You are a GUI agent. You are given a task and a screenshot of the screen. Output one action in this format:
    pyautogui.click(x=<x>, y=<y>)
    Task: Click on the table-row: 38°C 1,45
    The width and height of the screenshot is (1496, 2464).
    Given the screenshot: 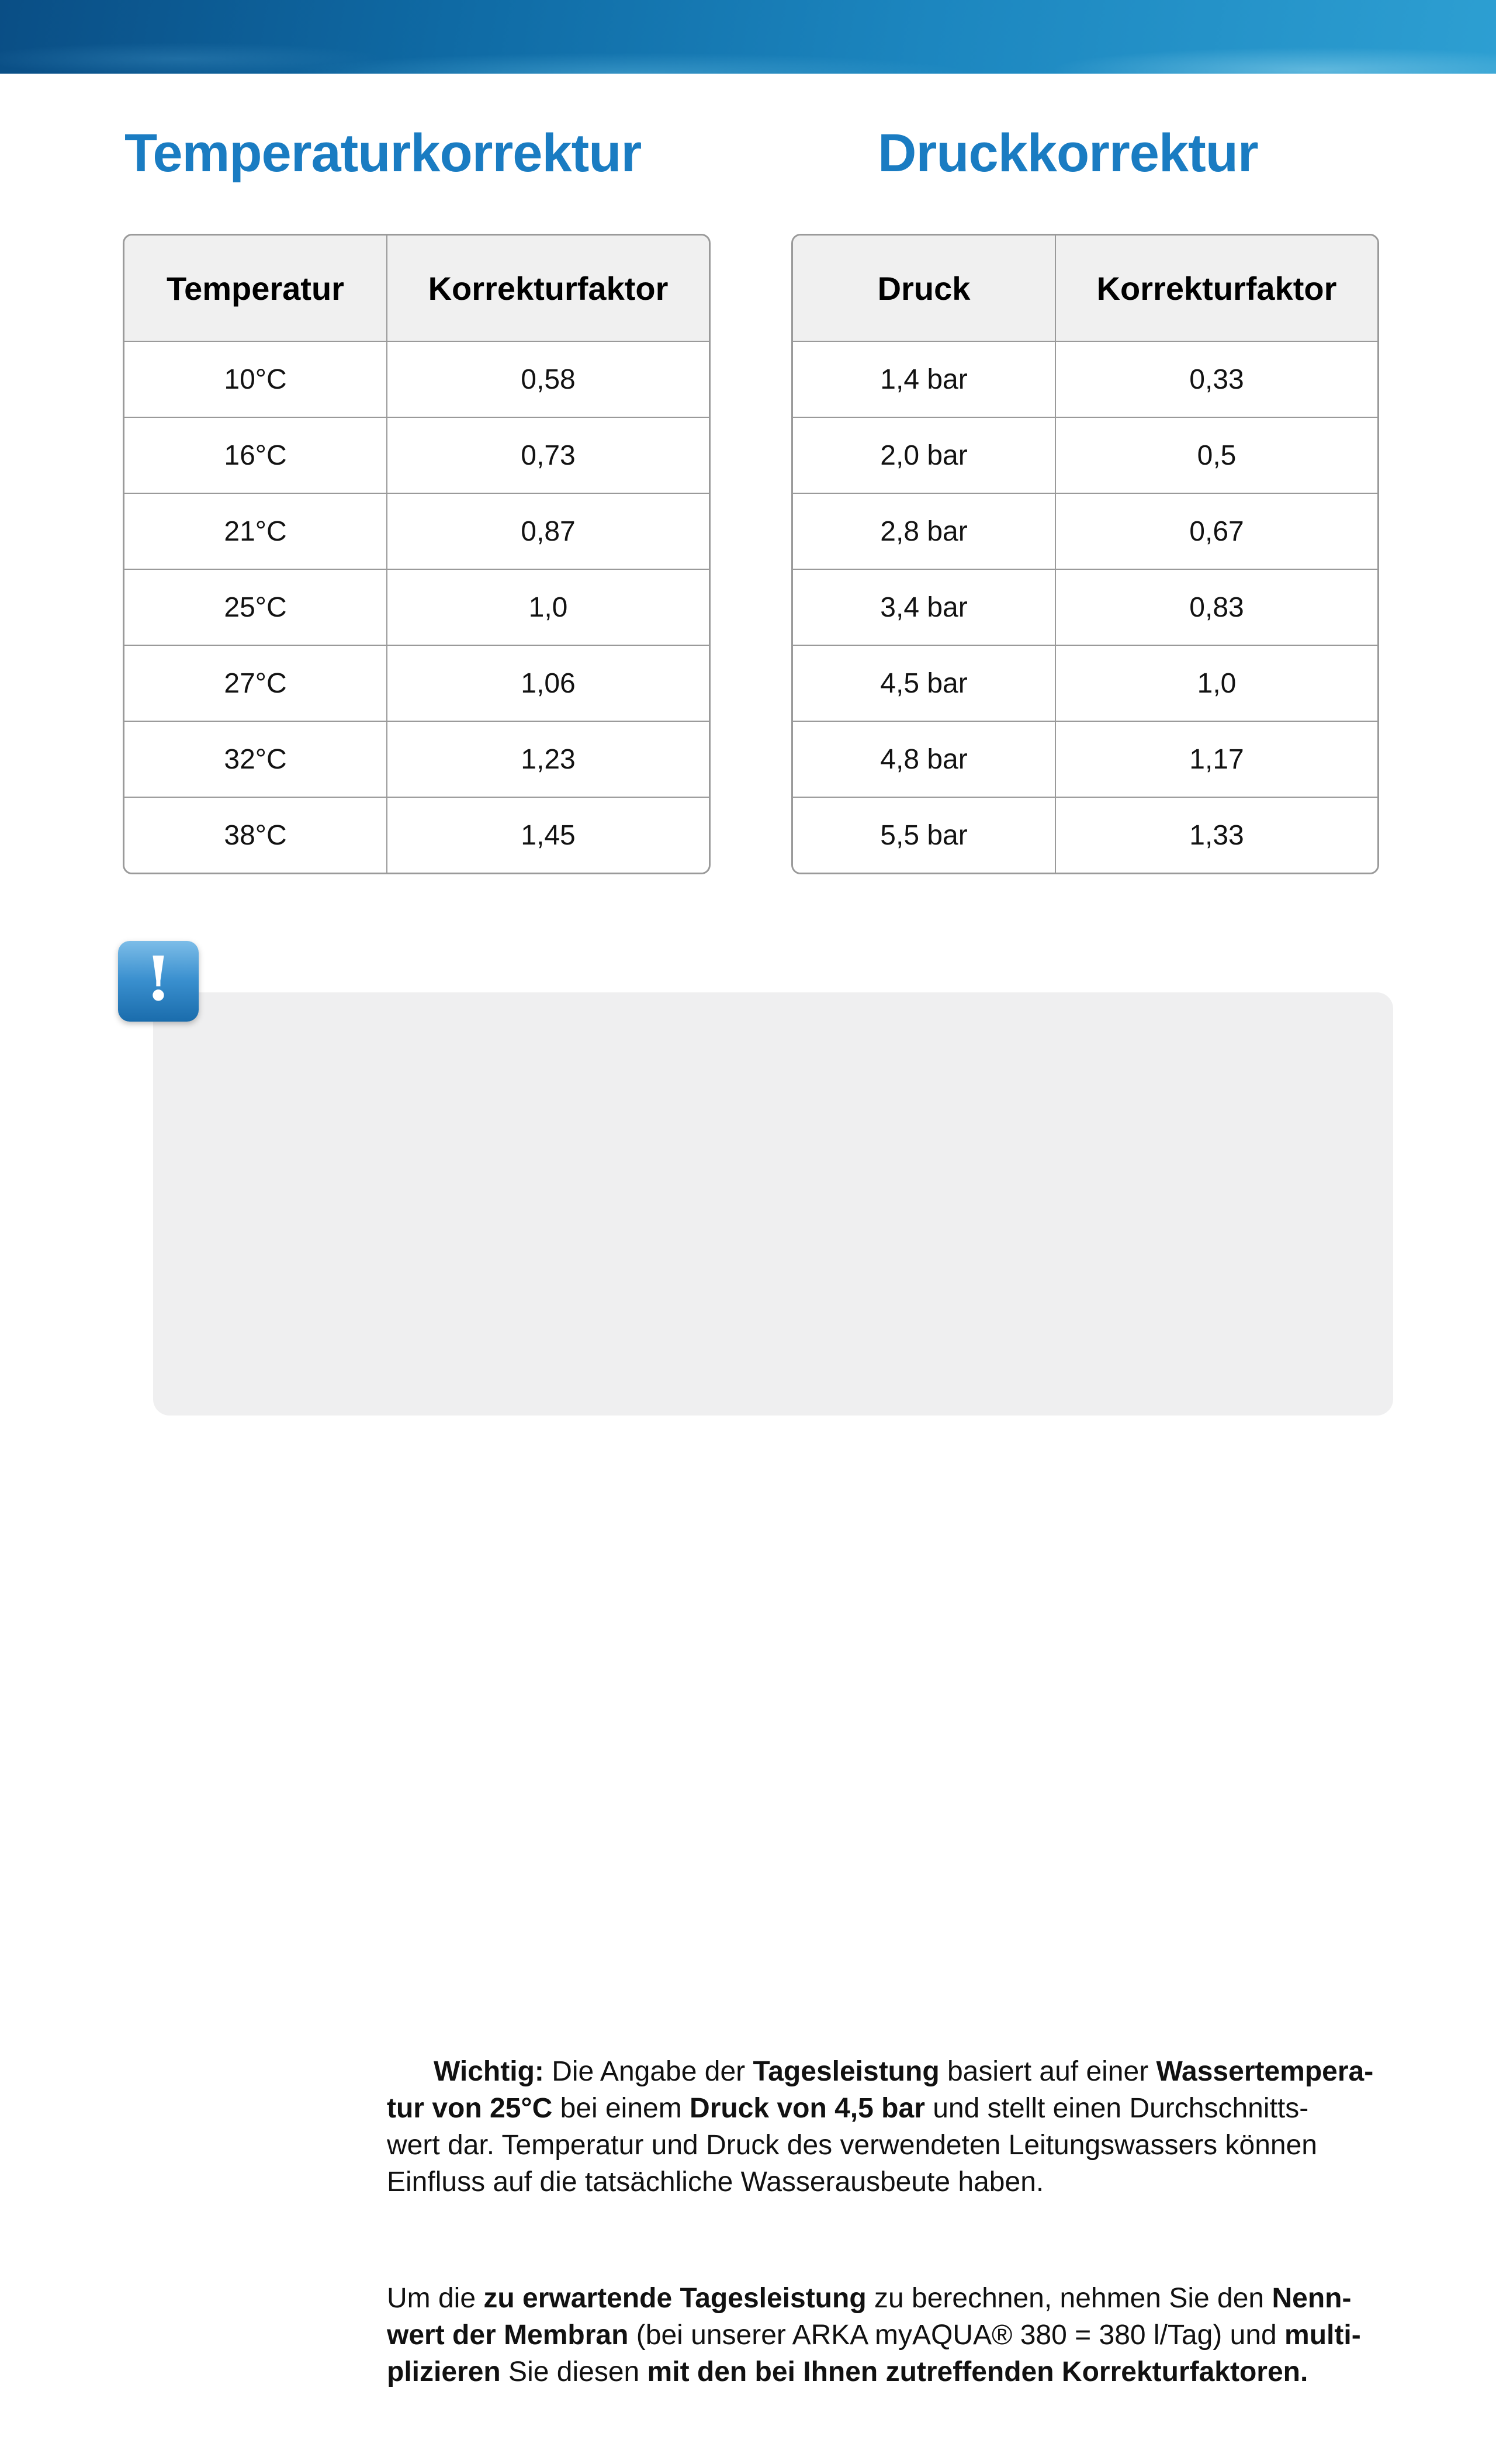 What is the action you would take?
    pyautogui.click(x=416, y=835)
    